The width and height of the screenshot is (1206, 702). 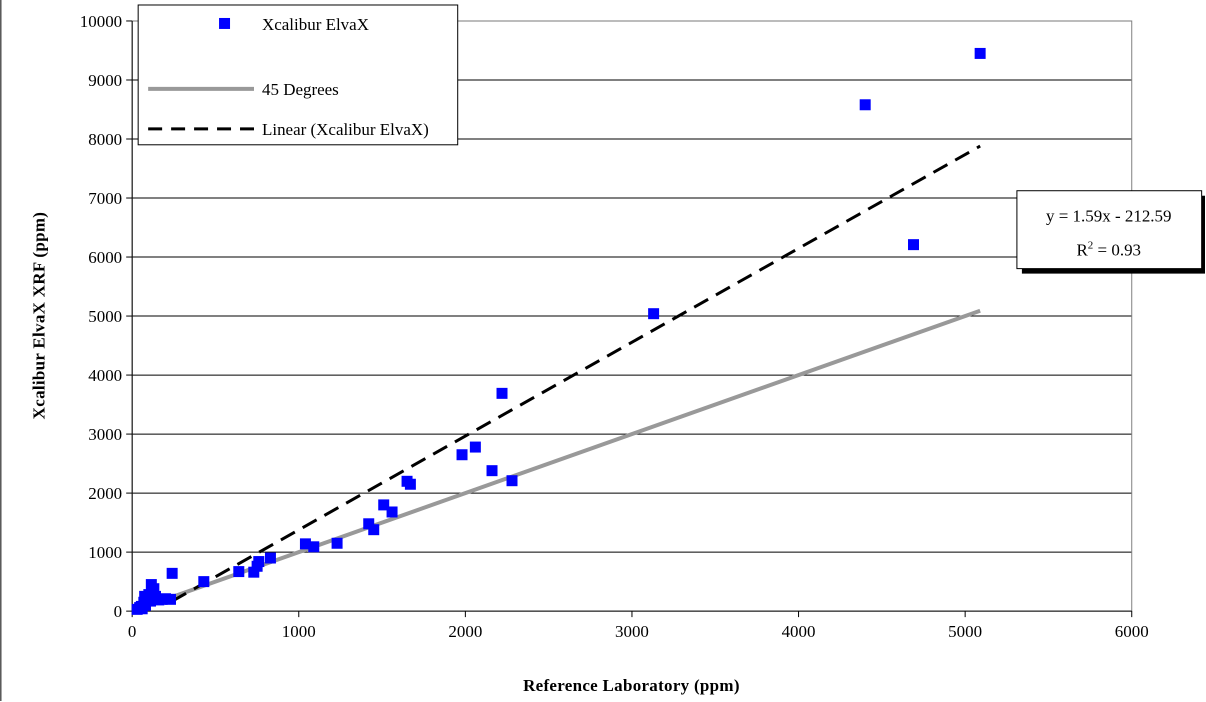 What do you see at coordinates (799, 631) in the screenshot?
I see `x-tick-label: 4000` at bounding box center [799, 631].